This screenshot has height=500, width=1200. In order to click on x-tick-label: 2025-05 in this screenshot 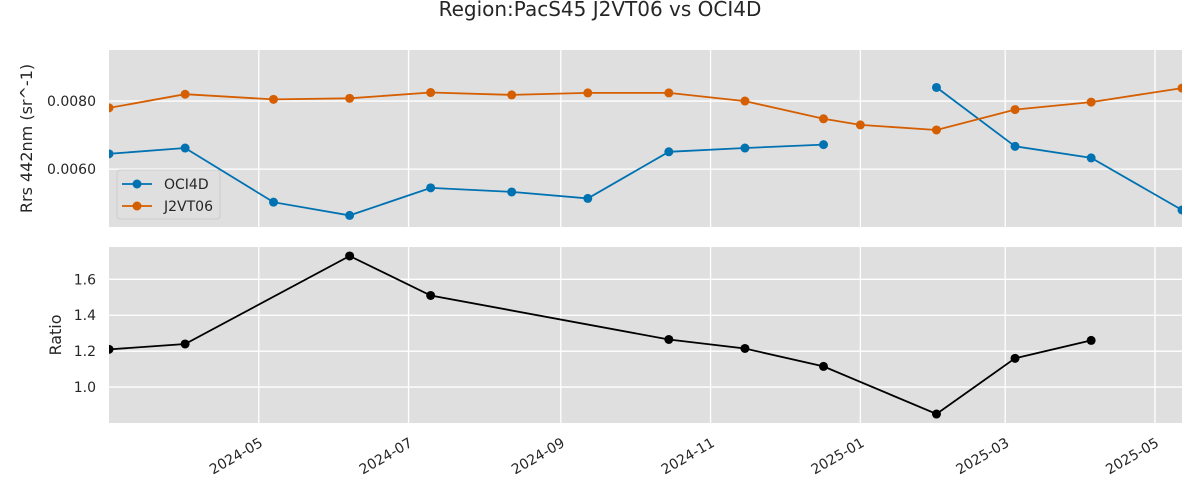, I will do `click(1132, 456)`.